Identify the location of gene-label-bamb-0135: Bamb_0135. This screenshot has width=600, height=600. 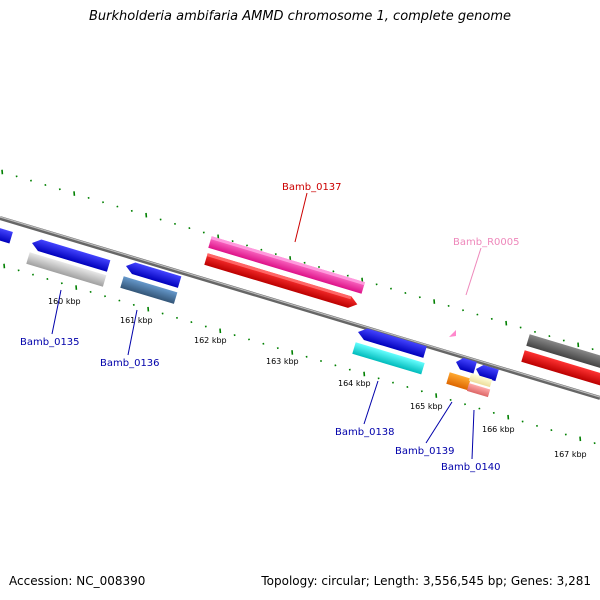
(50, 342).